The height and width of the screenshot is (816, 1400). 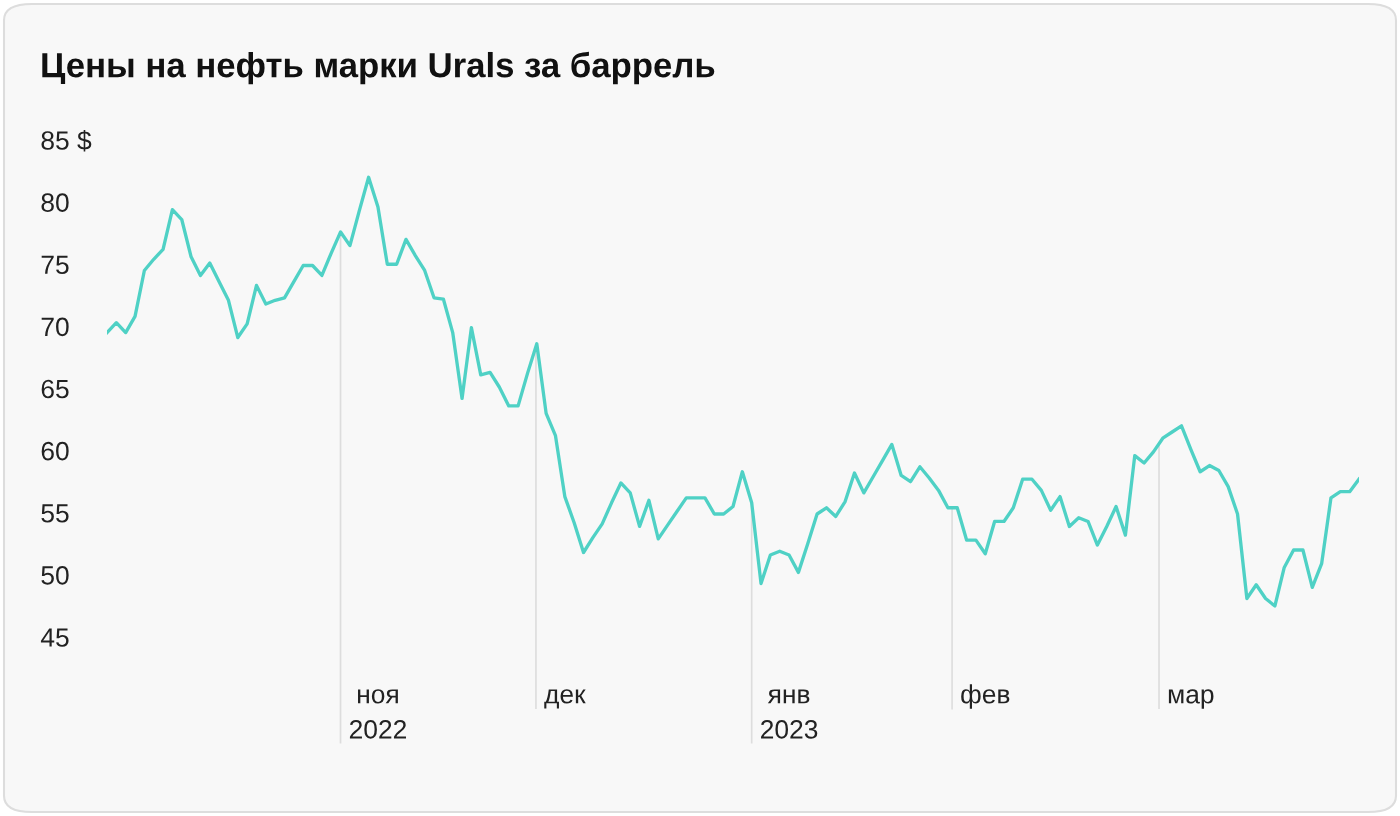 What do you see at coordinates (55, 202) in the screenshot?
I see `y-tick-label: 80` at bounding box center [55, 202].